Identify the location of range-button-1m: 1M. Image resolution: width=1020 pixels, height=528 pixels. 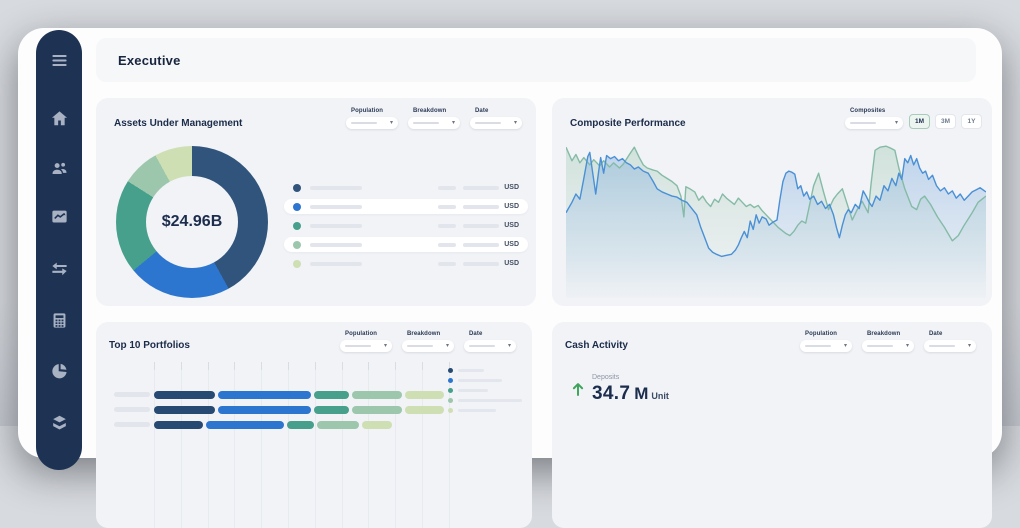
(919, 121).